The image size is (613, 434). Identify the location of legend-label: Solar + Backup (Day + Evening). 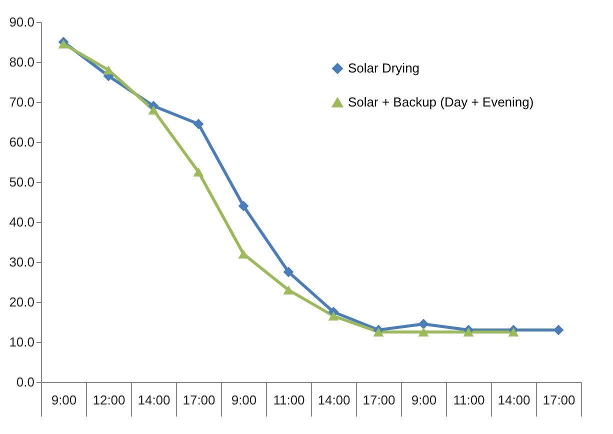
(441, 102).